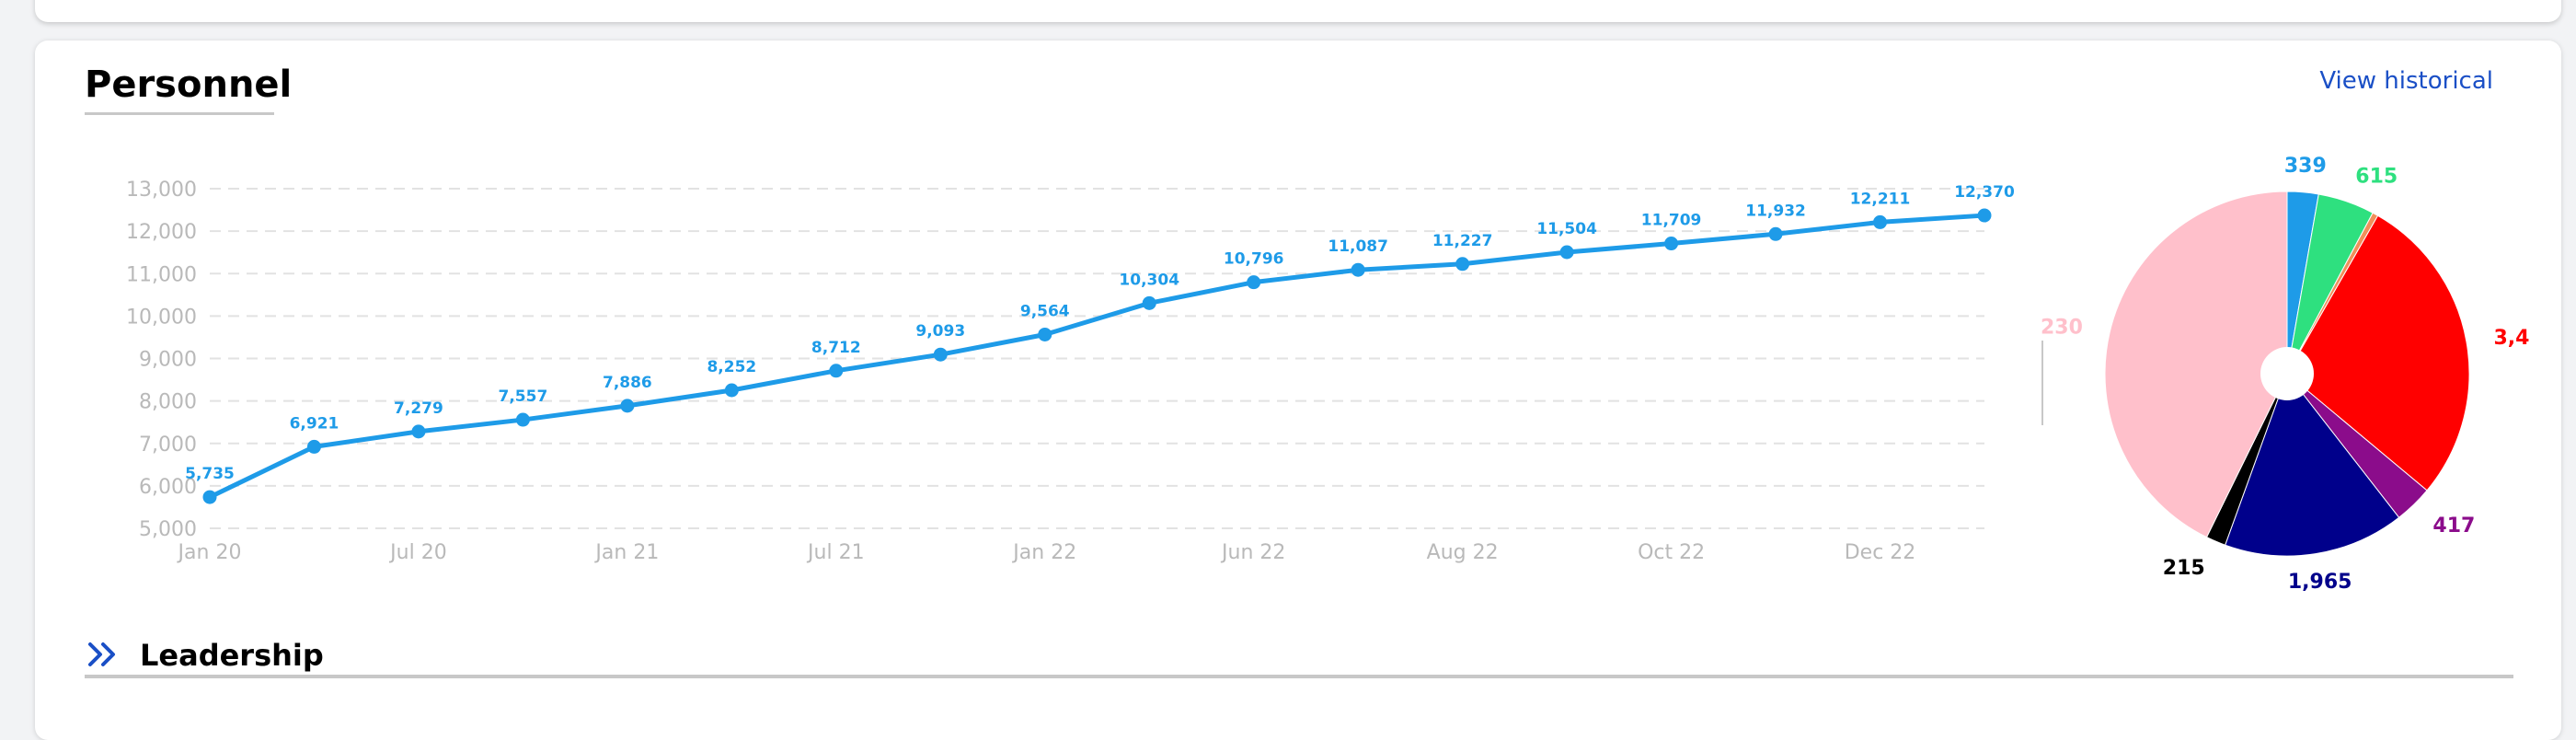  Describe the element at coordinates (161, 191) in the screenshot. I see `y-tick-label: 13,000` at that location.